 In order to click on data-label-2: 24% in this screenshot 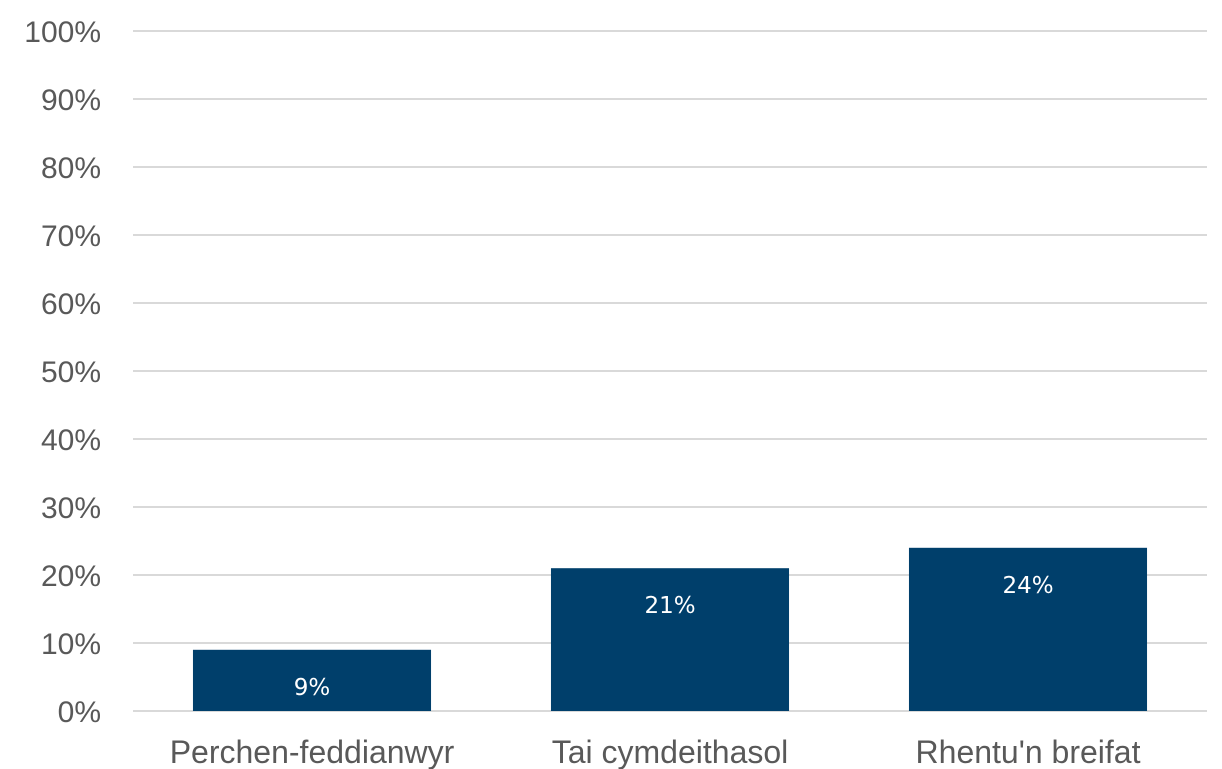, I will do `click(1027, 586)`.